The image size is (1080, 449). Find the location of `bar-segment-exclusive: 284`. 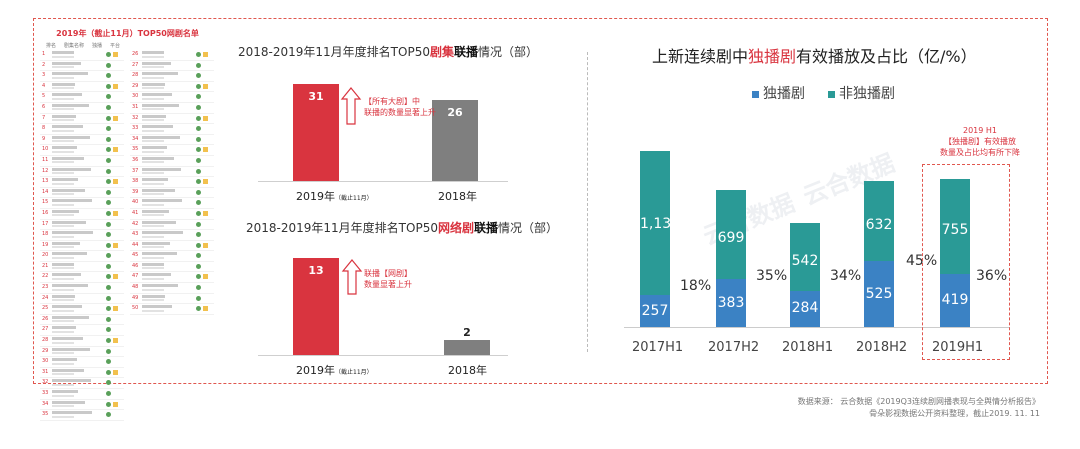

bar-segment-exclusive: 284 is located at coordinates (805, 309).